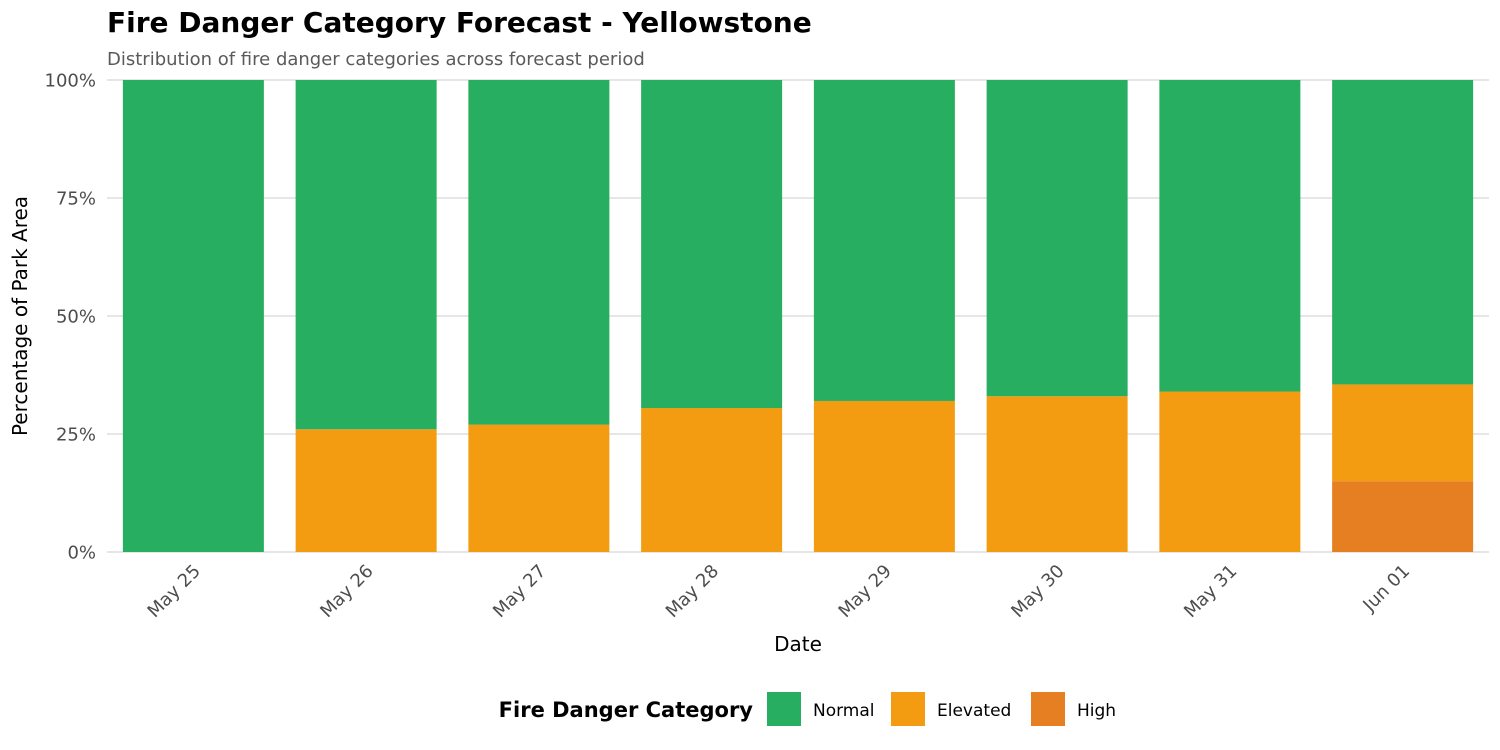  I want to click on x-tick-label-2: May 27, so click(519, 591).